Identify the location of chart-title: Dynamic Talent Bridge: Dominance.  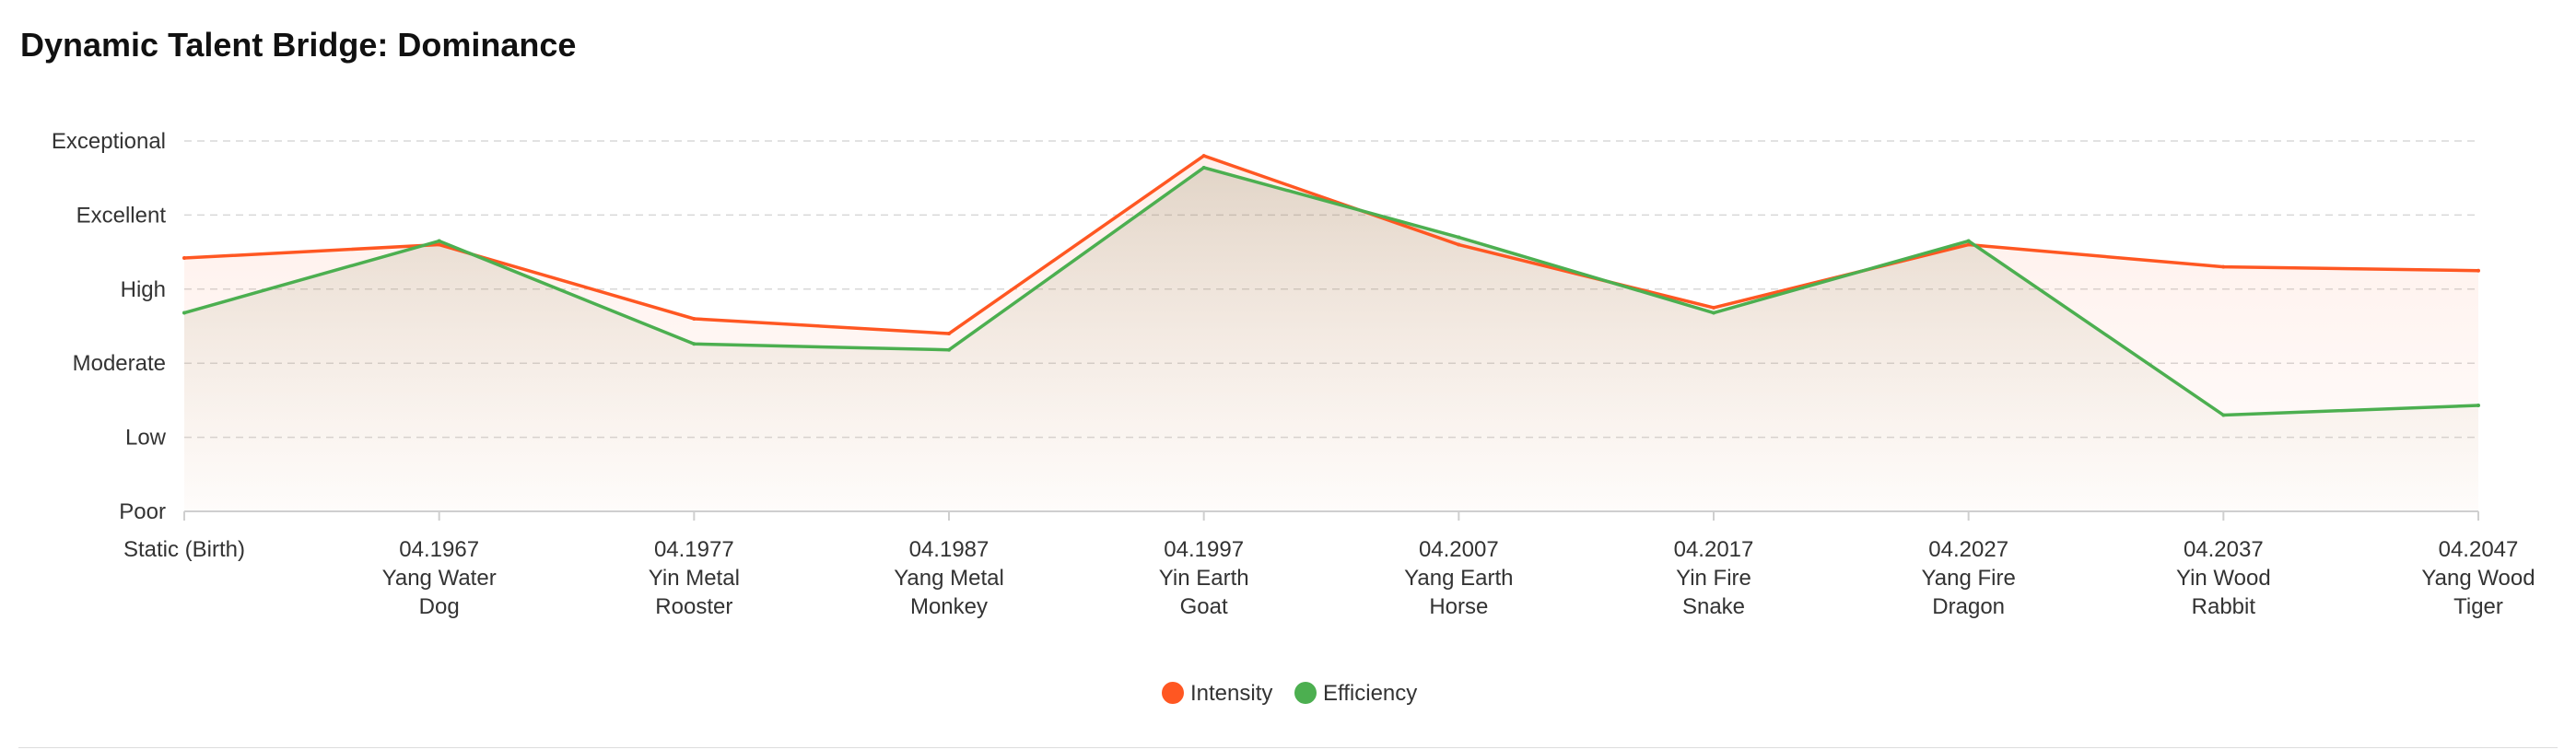
(299, 45).